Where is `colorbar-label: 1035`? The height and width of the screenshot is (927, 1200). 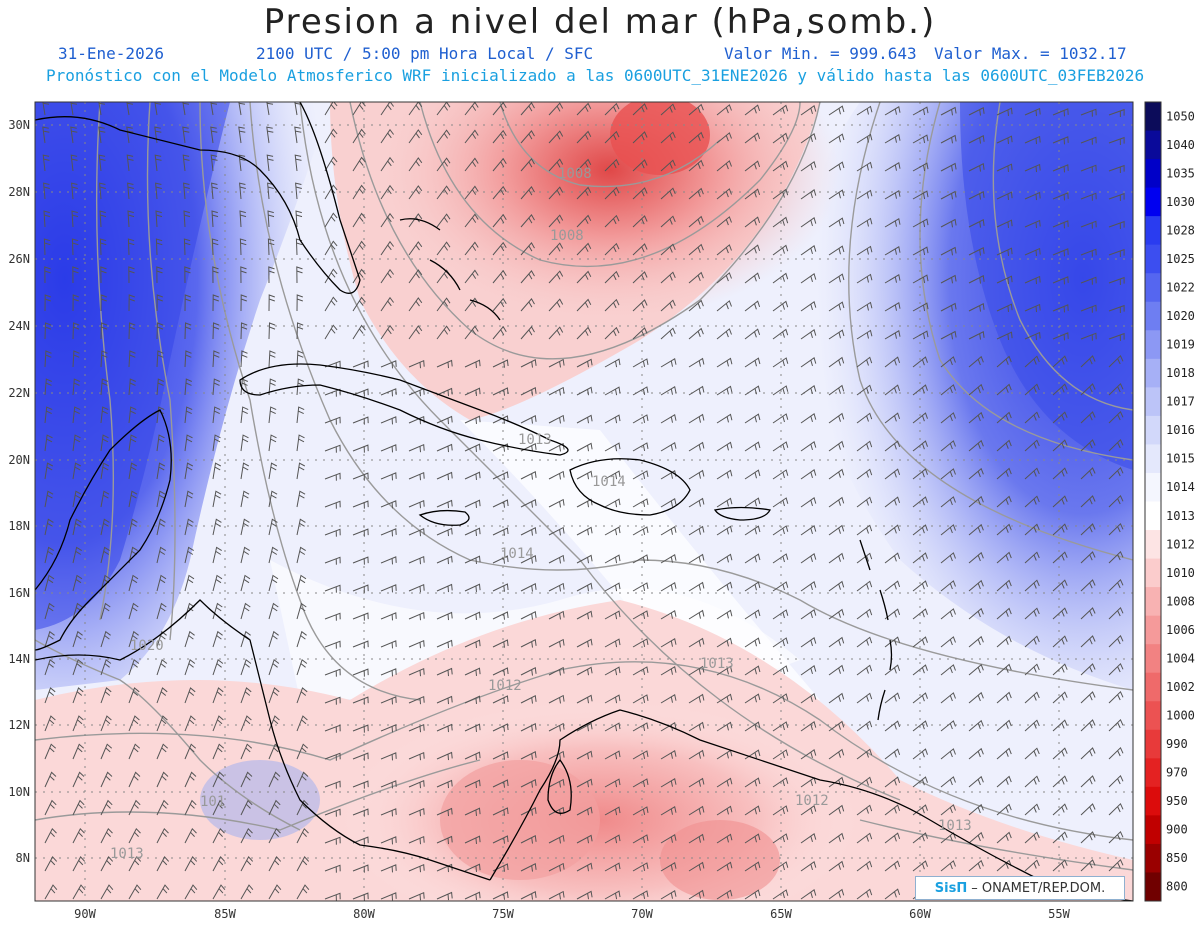
colorbar-label: 1035 is located at coordinates (1180, 173).